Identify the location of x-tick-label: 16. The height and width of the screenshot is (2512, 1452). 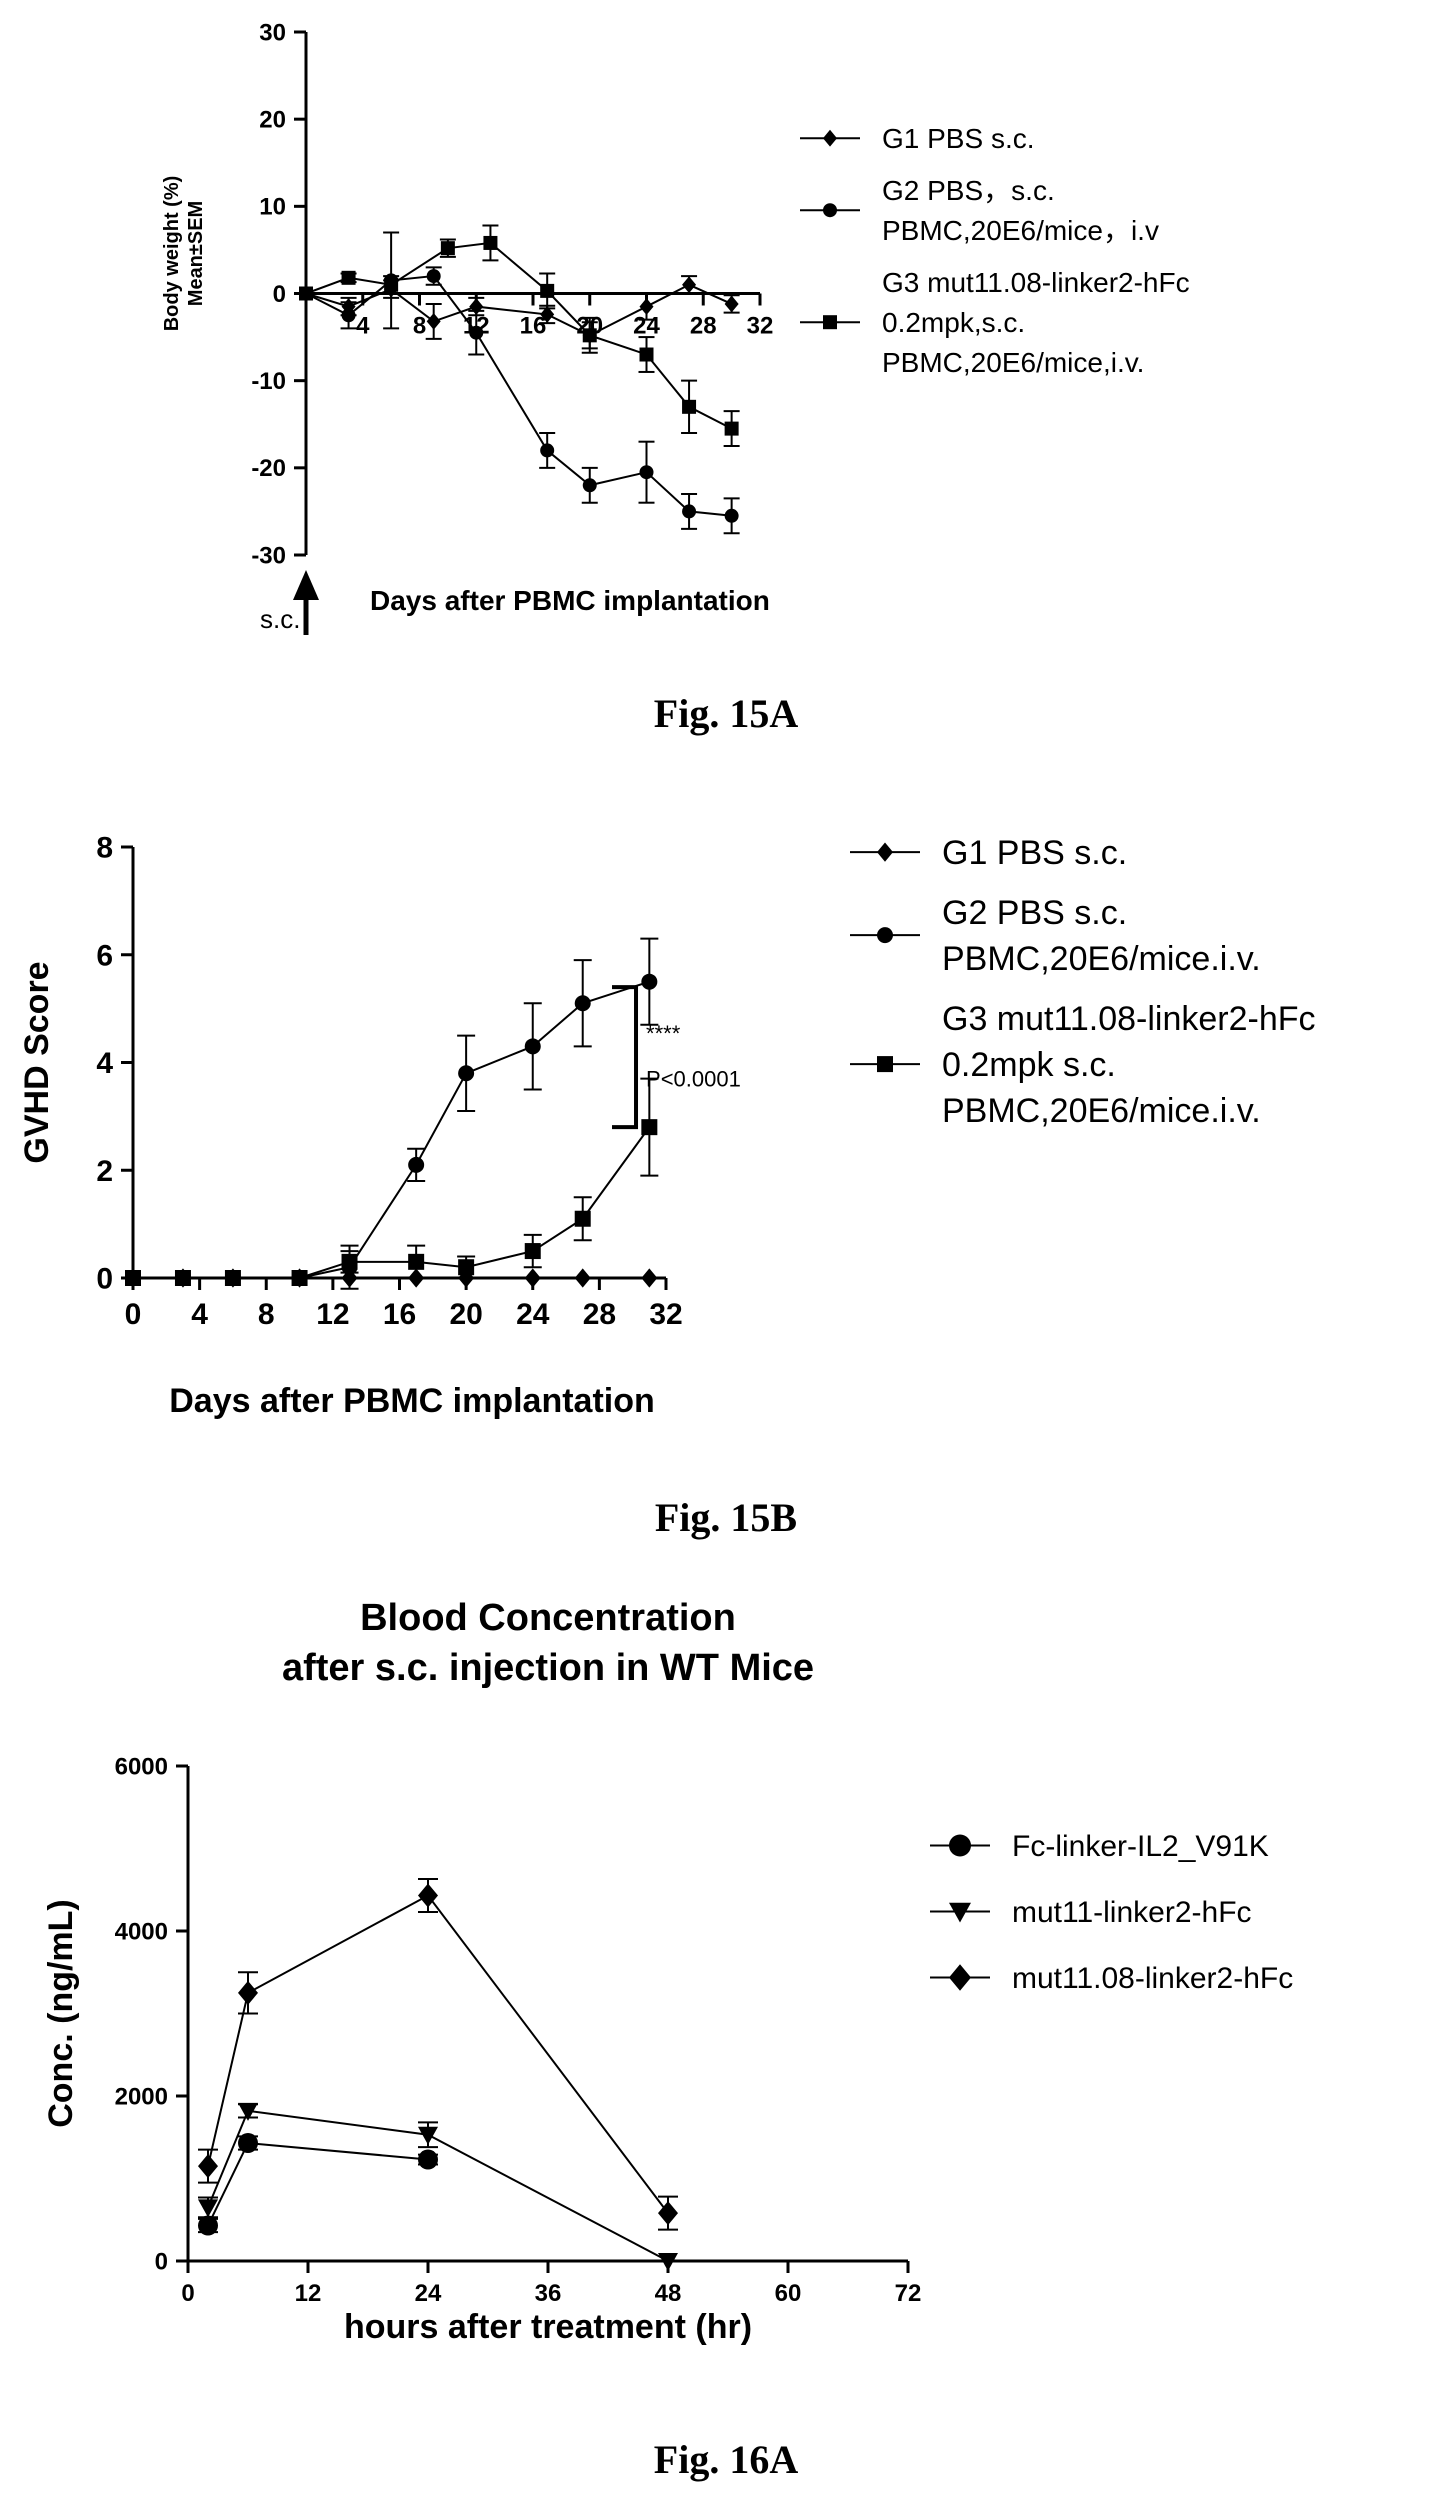
(399, 1314).